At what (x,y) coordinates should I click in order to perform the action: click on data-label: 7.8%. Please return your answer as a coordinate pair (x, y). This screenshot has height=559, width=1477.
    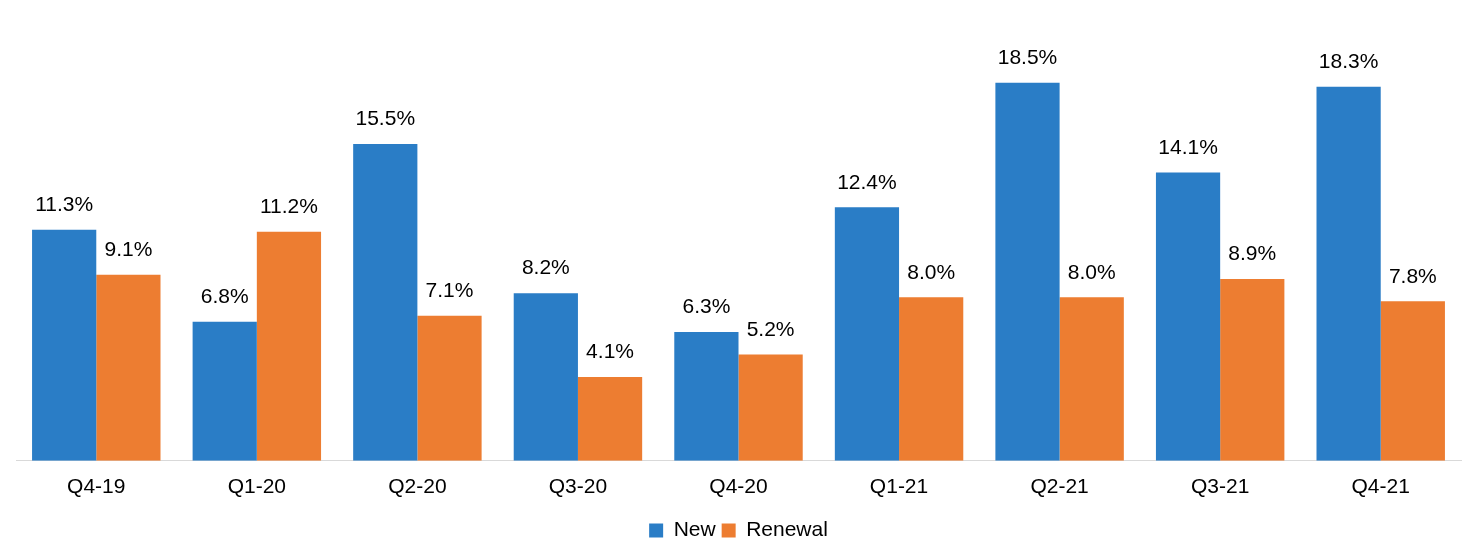
    Looking at the image, I should click on (1412, 275).